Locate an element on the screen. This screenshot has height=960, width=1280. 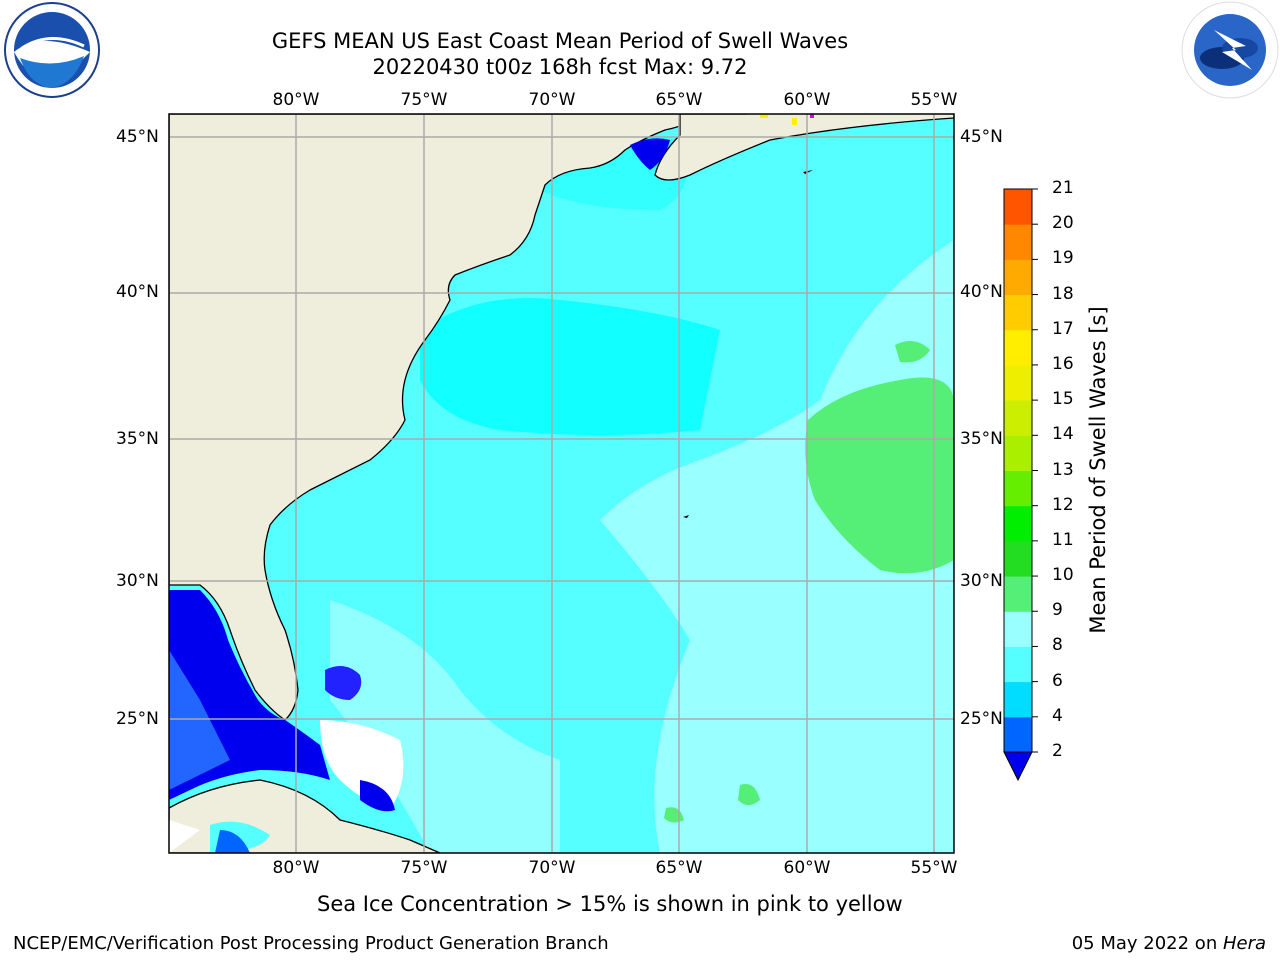
footer-date: 05 May 2022 on Hera is located at coordinates (1169, 943).